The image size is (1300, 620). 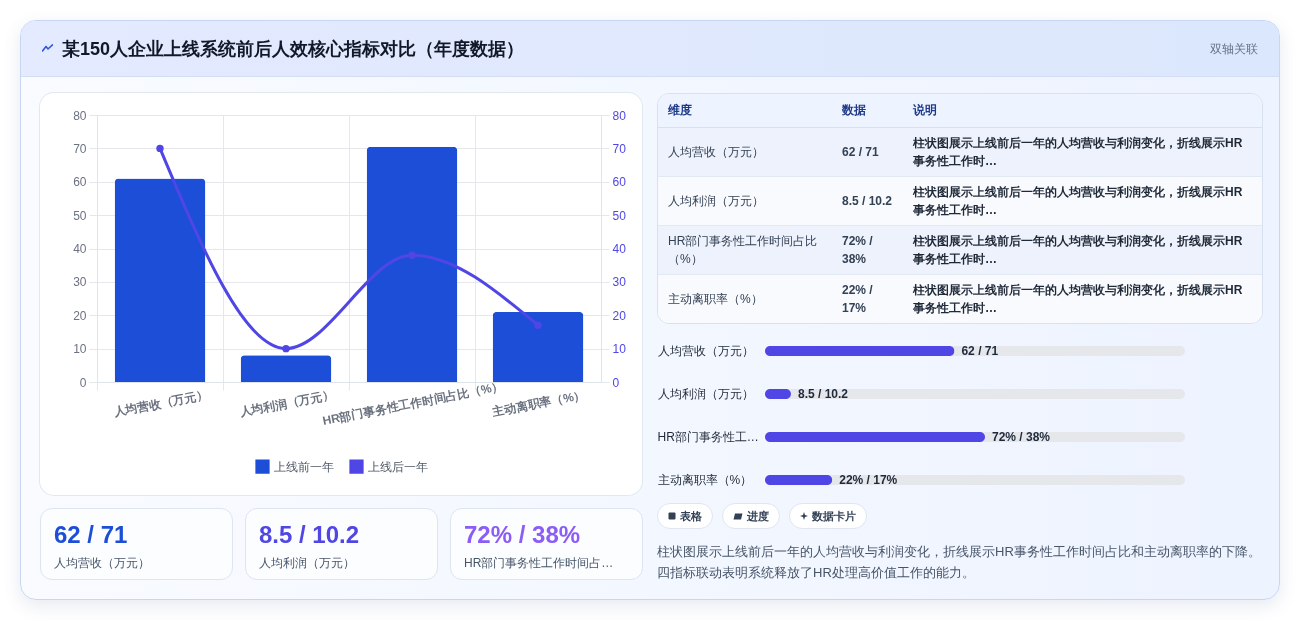 I want to click on category-label: 数据卡片, so click(x=834, y=516).